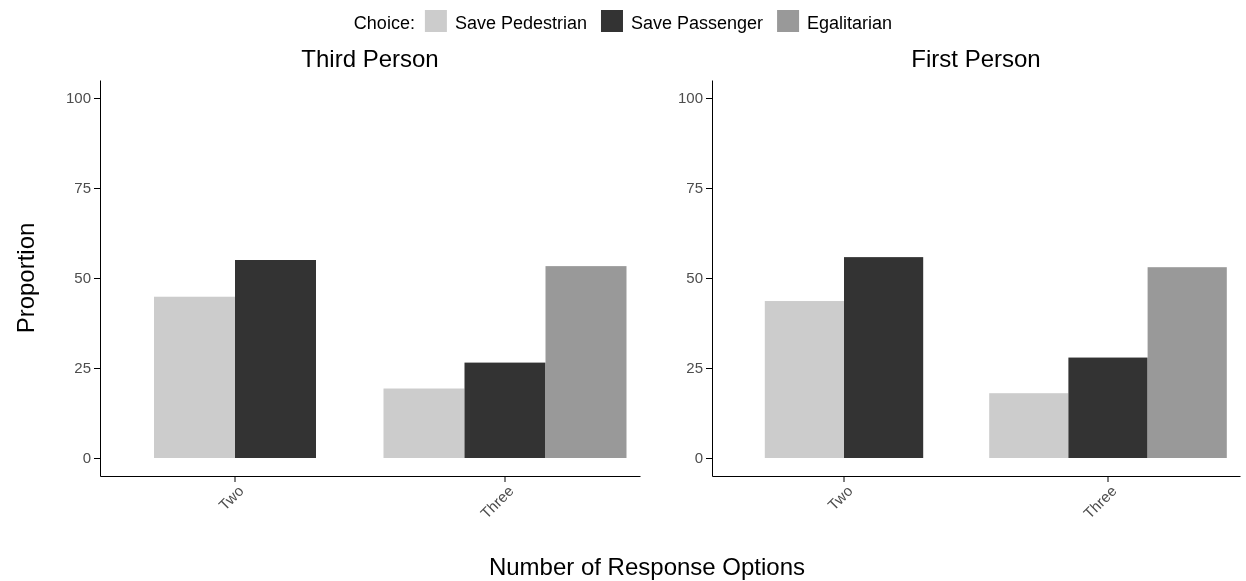  Describe the element at coordinates (384, 23) in the screenshot. I see `legend-title: Choice:` at that location.